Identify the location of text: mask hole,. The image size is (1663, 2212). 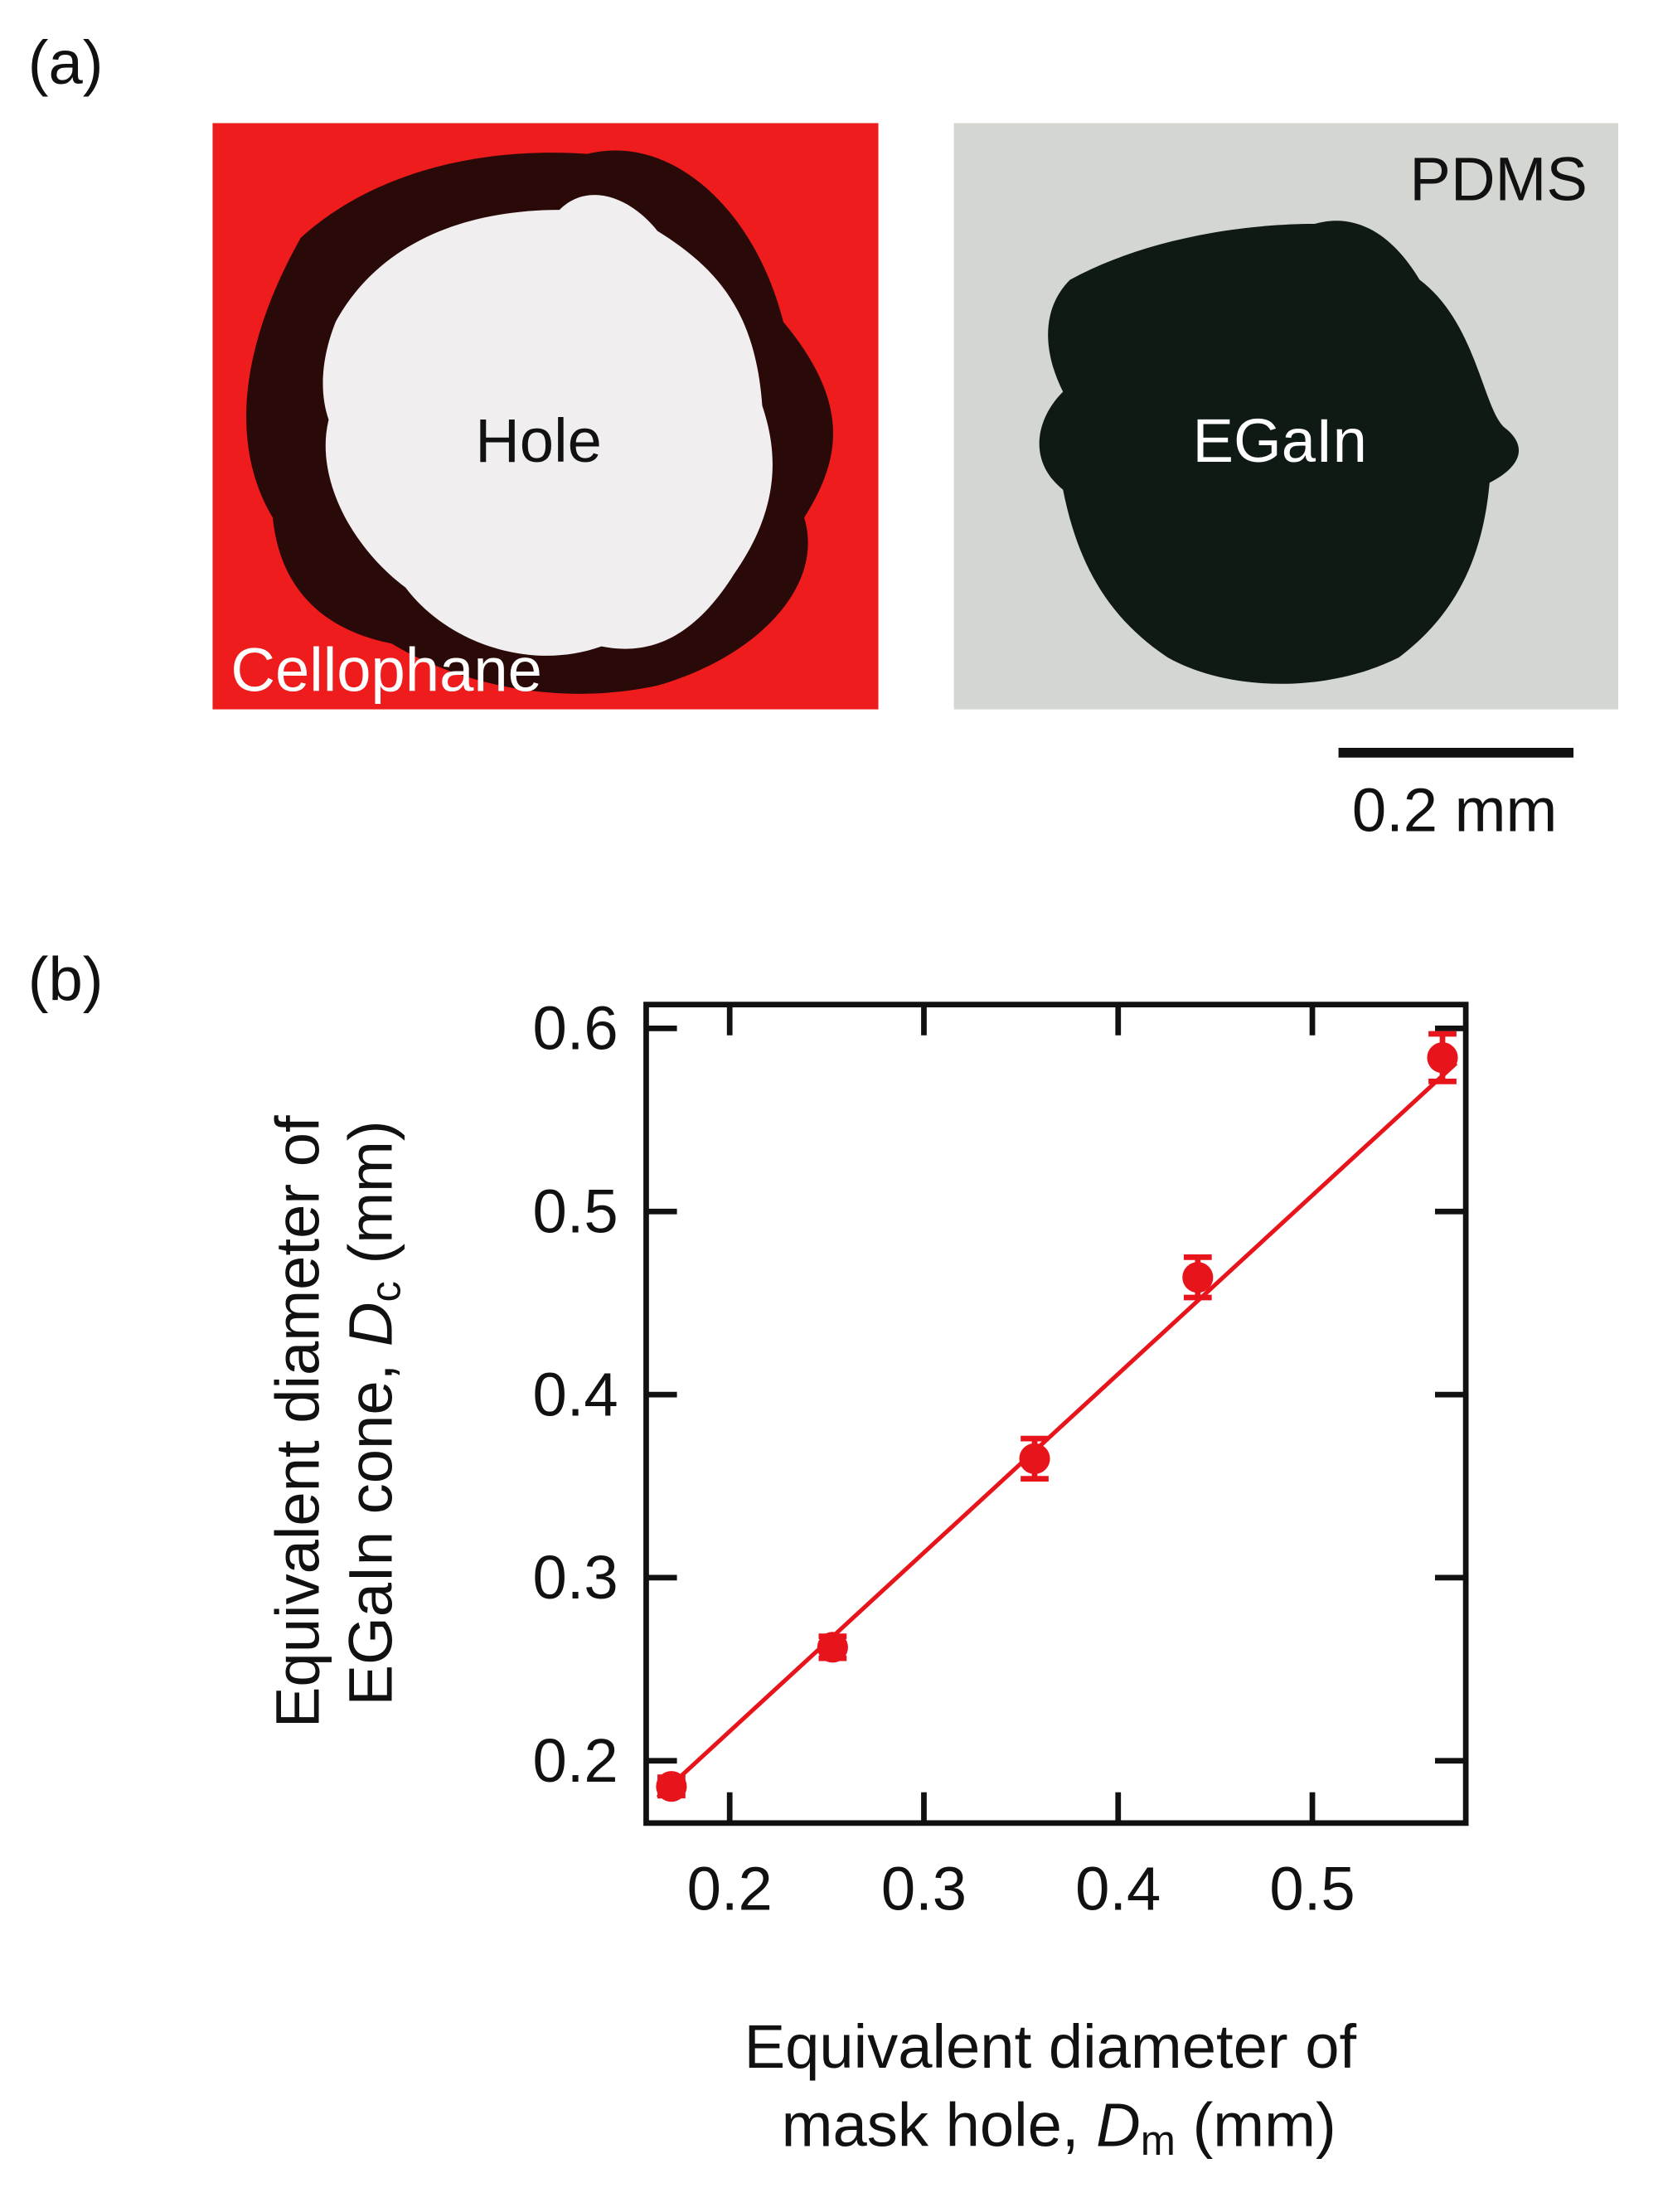
(939, 2125).